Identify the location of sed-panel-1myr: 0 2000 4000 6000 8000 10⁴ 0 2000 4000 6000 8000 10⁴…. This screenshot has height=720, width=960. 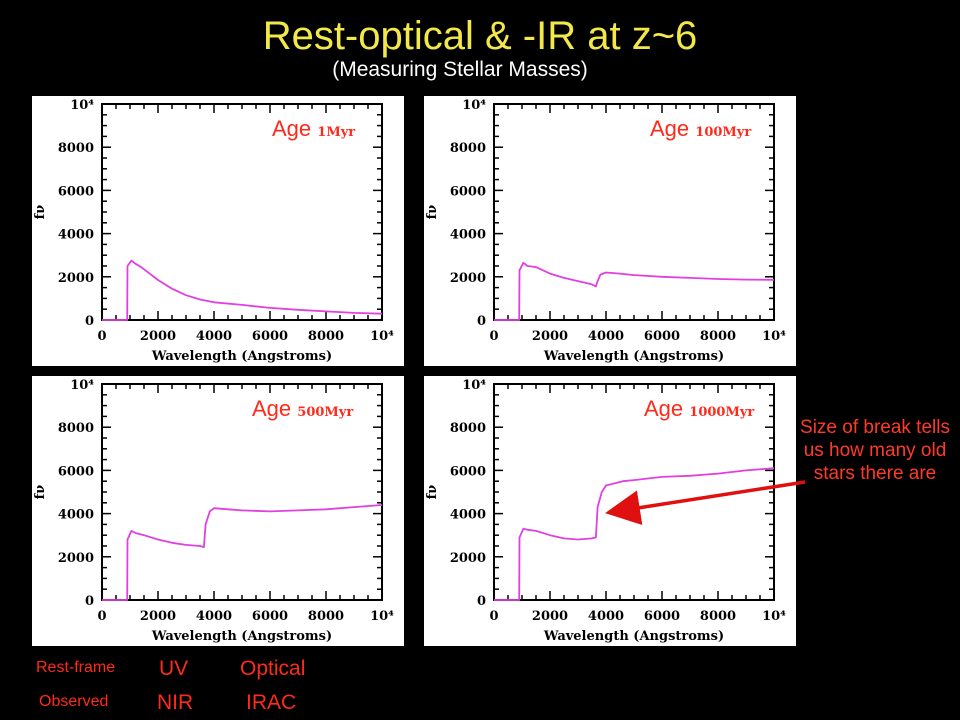
(218, 231).